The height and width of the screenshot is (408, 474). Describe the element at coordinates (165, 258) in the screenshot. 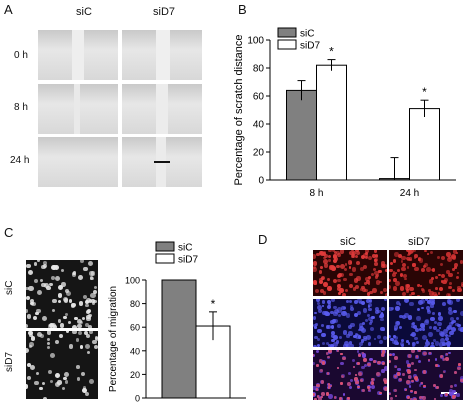

I see `legend-swatch-sid7` at that location.